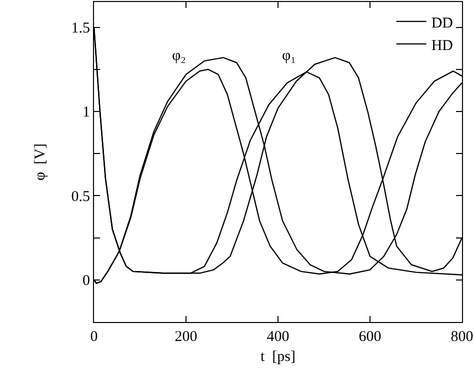  What do you see at coordinates (278, 357) in the screenshot?
I see `x-axis-title: t [ps]` at bounding box center [278, 357].